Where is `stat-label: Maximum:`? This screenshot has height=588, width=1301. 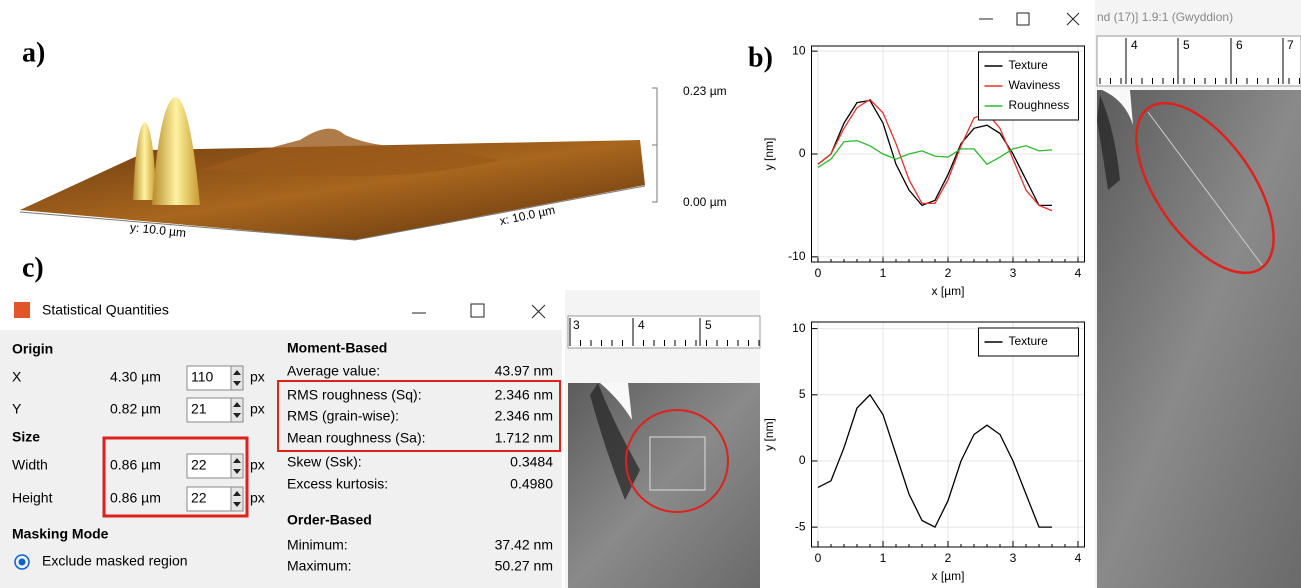
stat-label: Maximum: is located at coordinates (319, 566).